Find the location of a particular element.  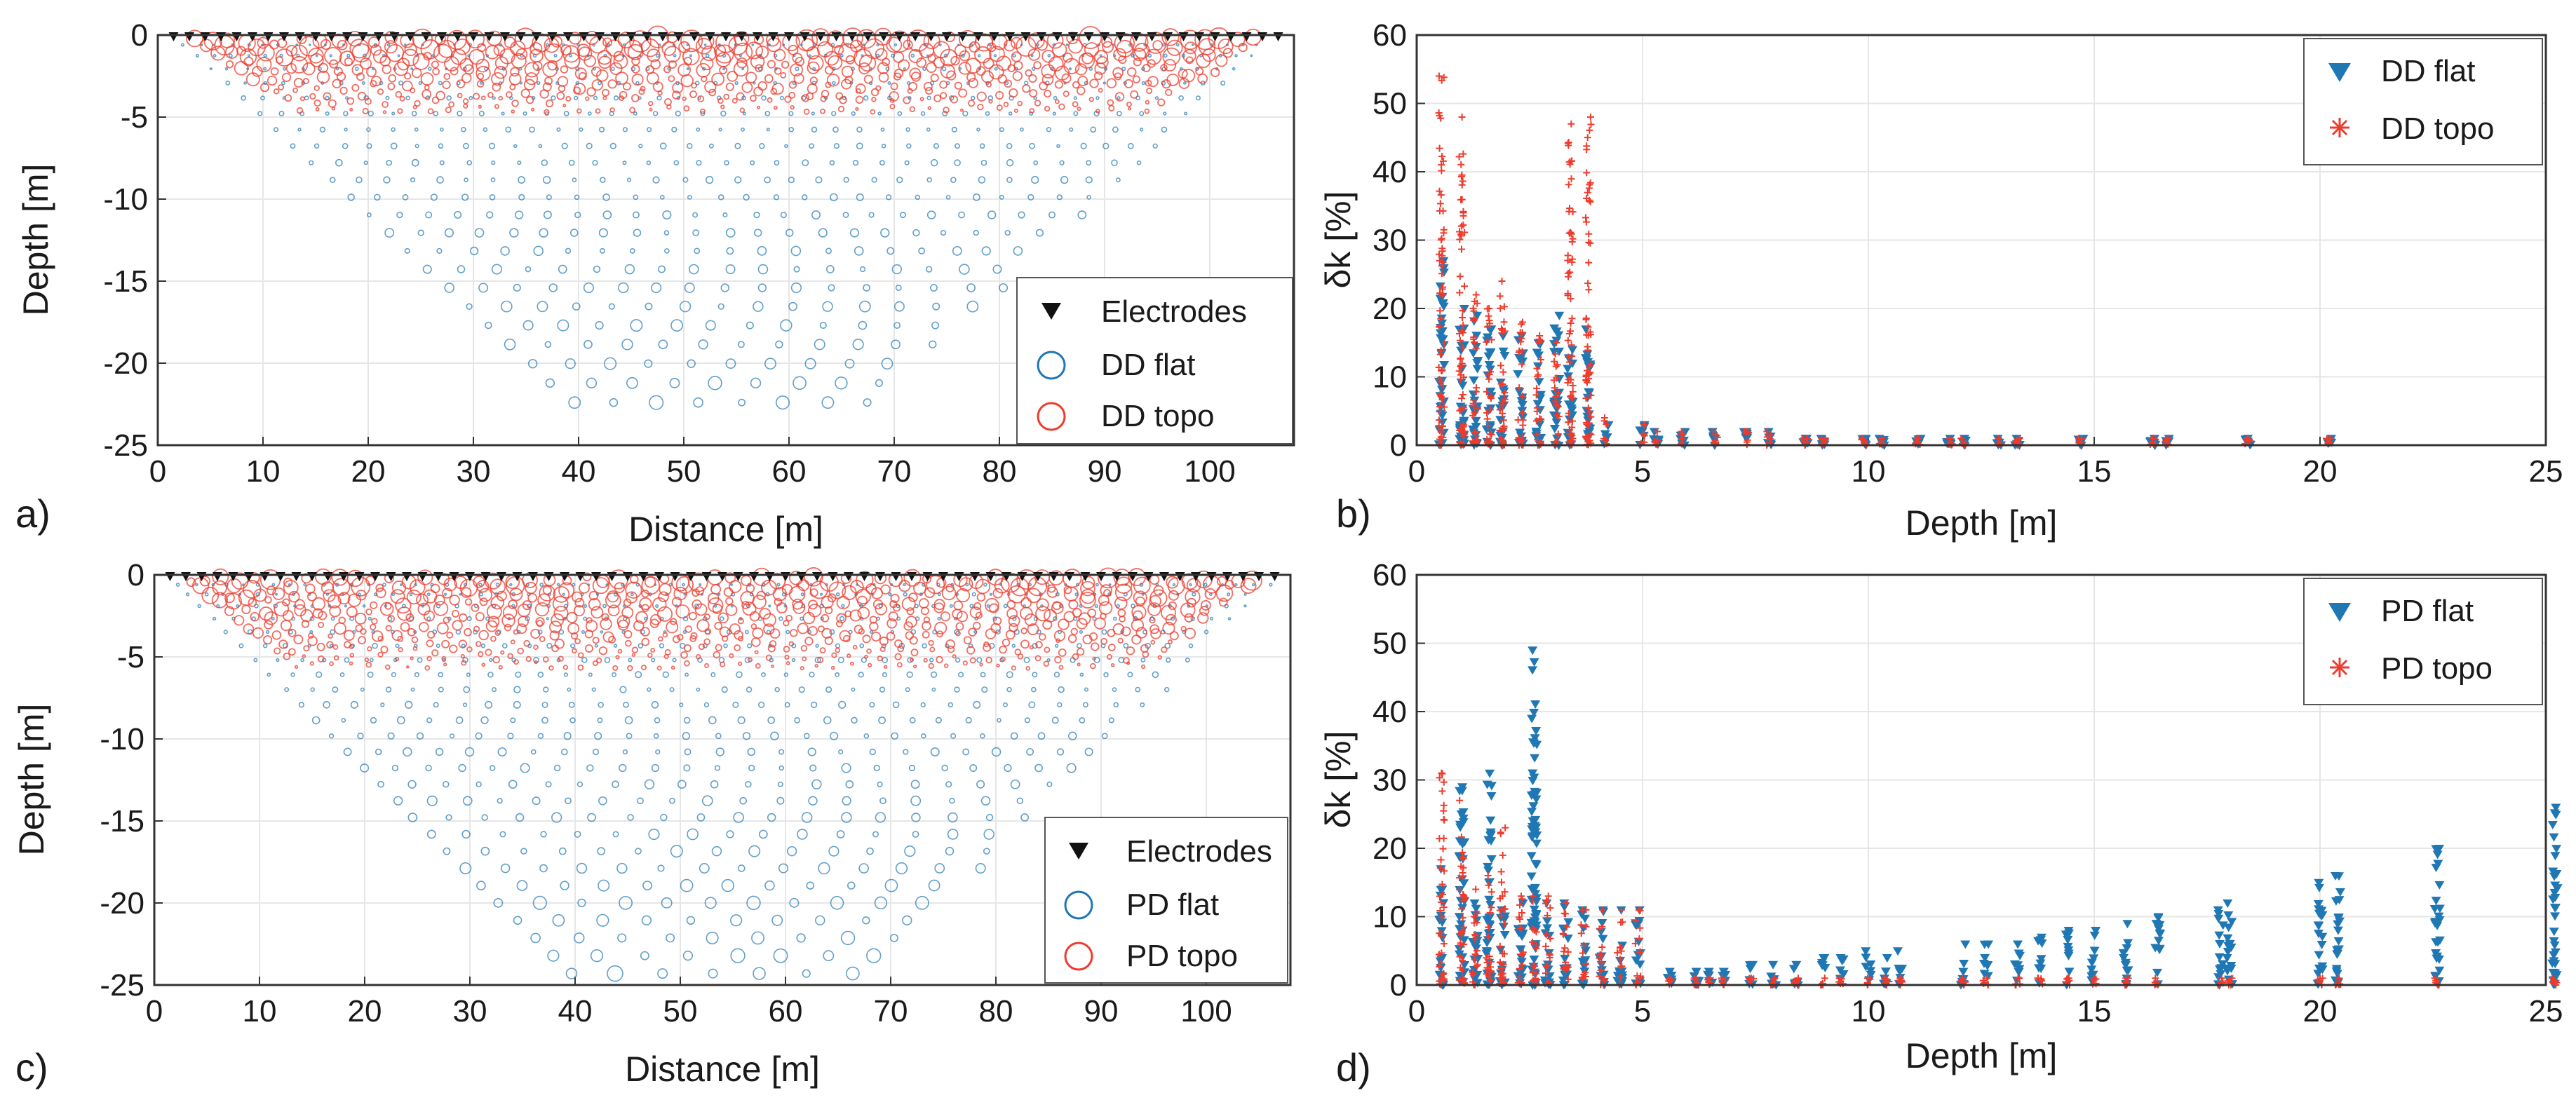

x-tick-label: 20 is located at coordinates (368, 472).